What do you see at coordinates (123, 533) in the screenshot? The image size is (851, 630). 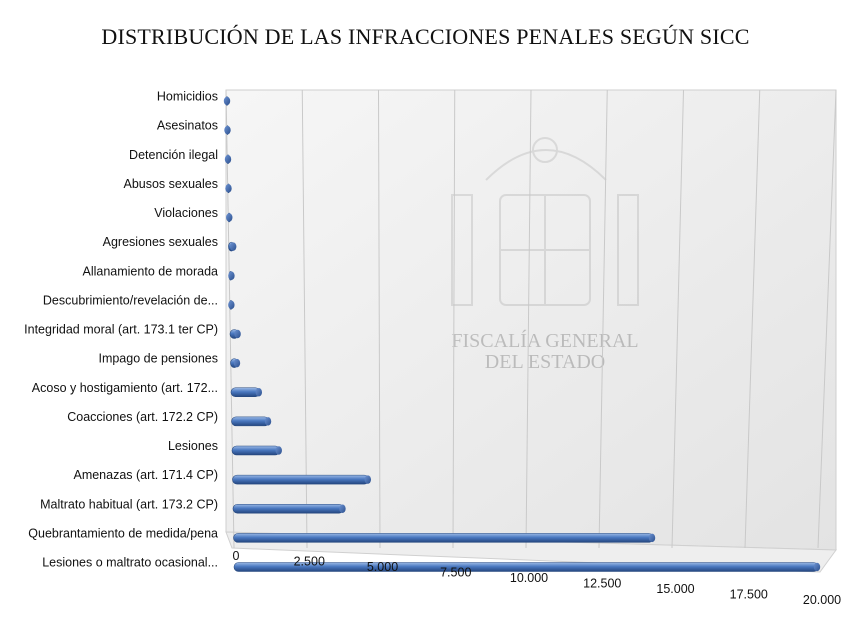 I see `category-label: Quebrantamiento de medida/pena` at bounding box center [123, 533].